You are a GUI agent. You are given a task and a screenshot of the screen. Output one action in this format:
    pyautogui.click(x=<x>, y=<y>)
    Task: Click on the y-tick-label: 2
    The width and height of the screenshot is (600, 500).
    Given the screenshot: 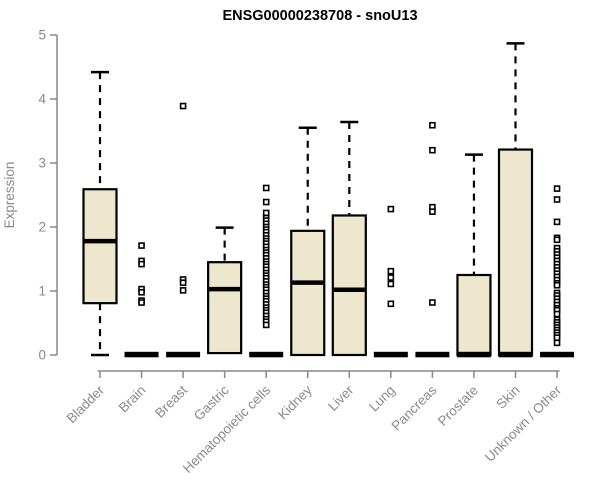 What is the action you would take?
    pyautogui.click(x=42, y=227)
    